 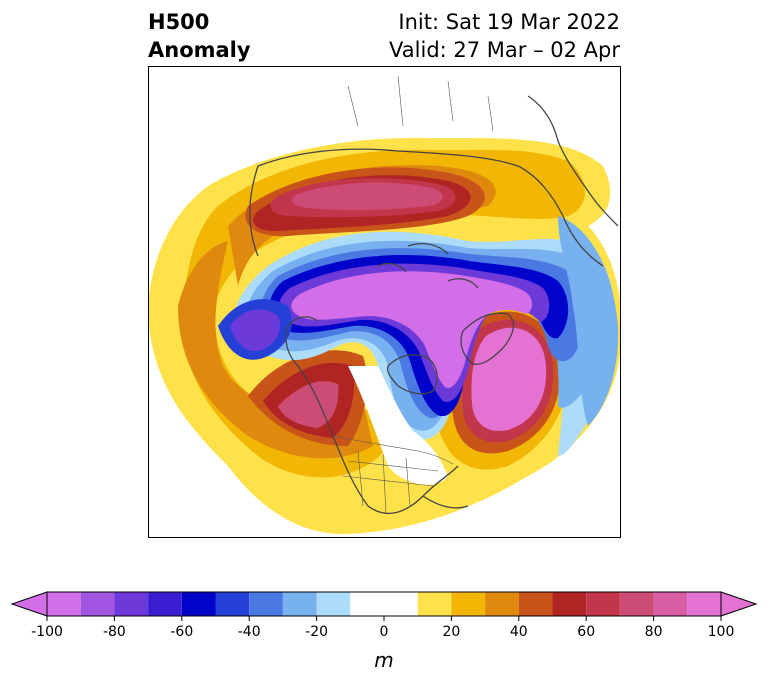 What do you see at coordinates (509, 22) in the screenshot?
I see `title-init-date: Init: Sat 19 Mar 2022` at bounding box center [509, 22].